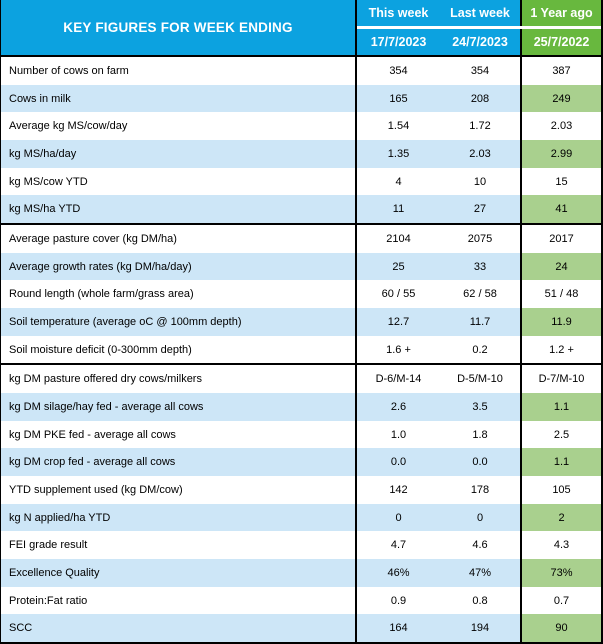 The width and height of the screenshot is (603, 644). I want to click on year-ago-value: 1.2 +, so click(560, 349).